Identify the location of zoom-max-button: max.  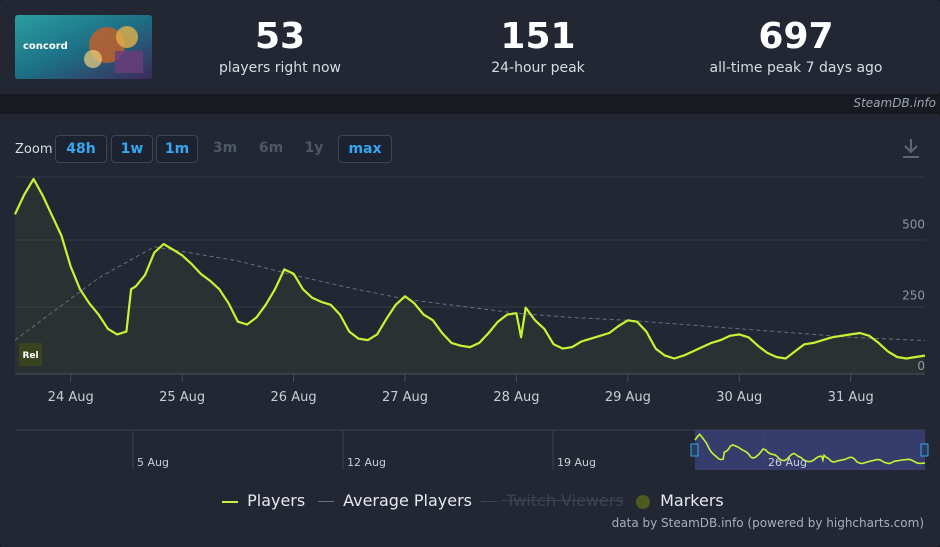
(365, 149).